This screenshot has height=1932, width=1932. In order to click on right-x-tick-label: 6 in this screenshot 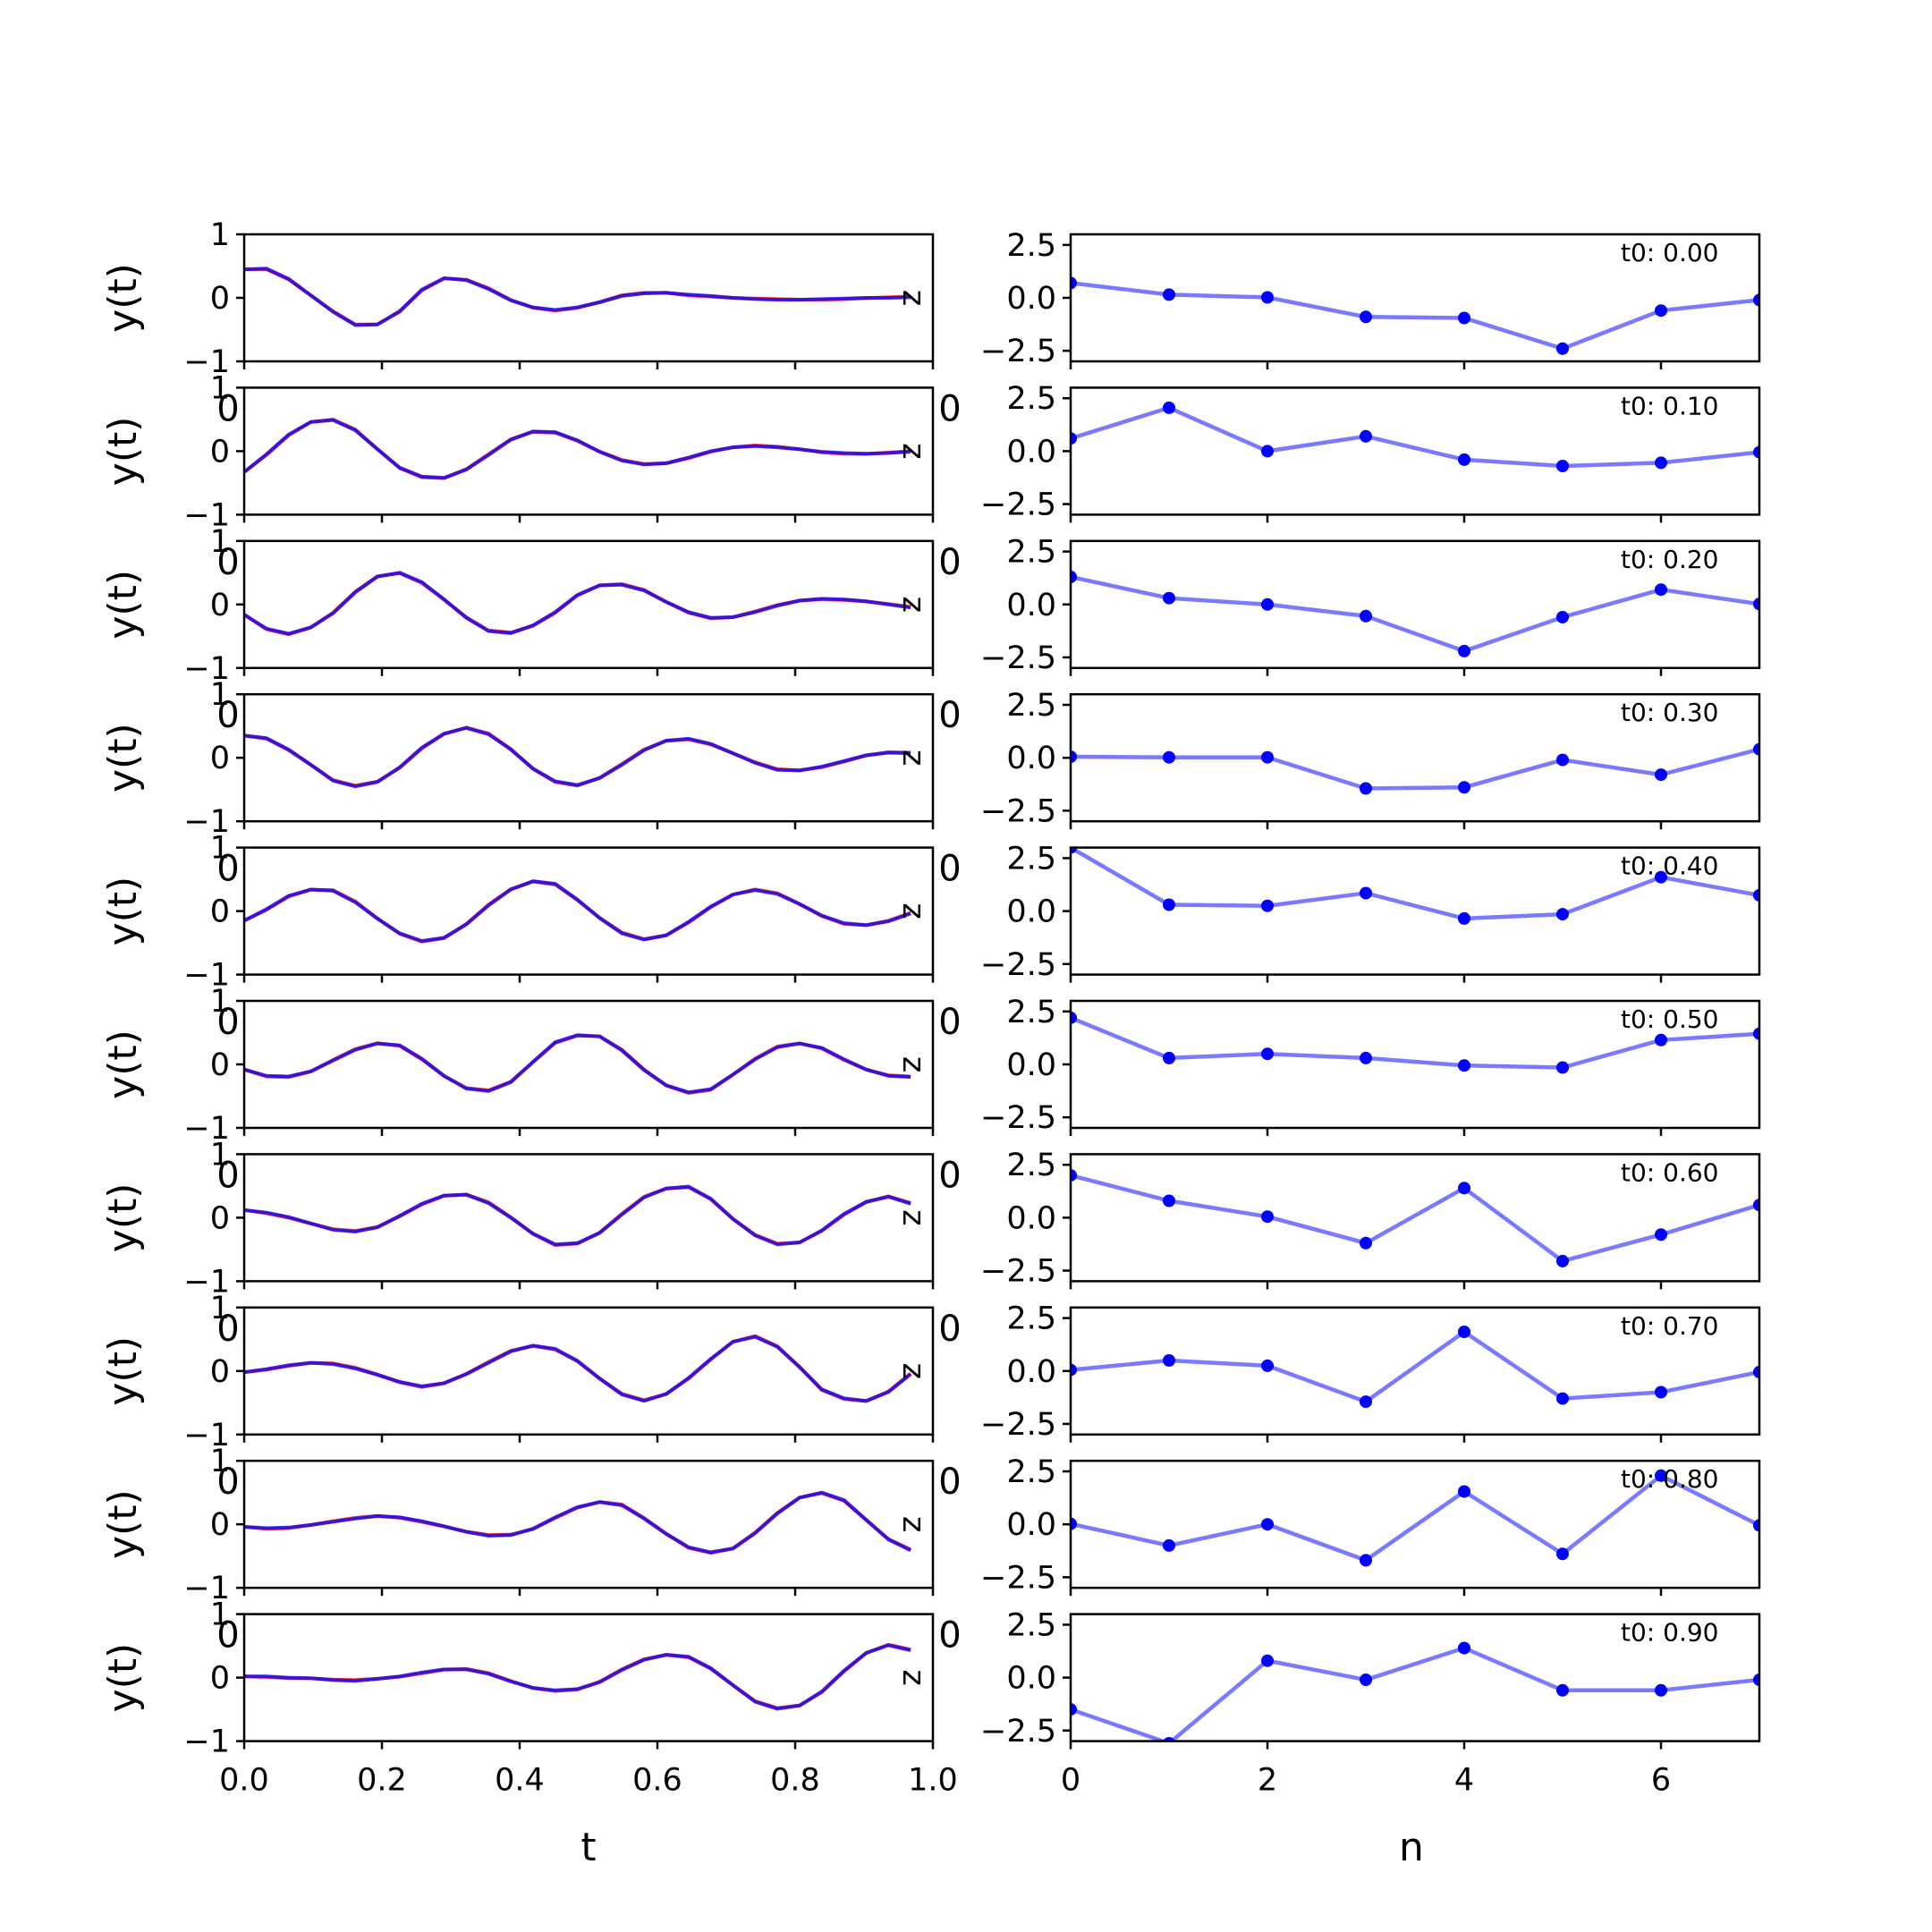, I will do `click(1661, 1781)`.